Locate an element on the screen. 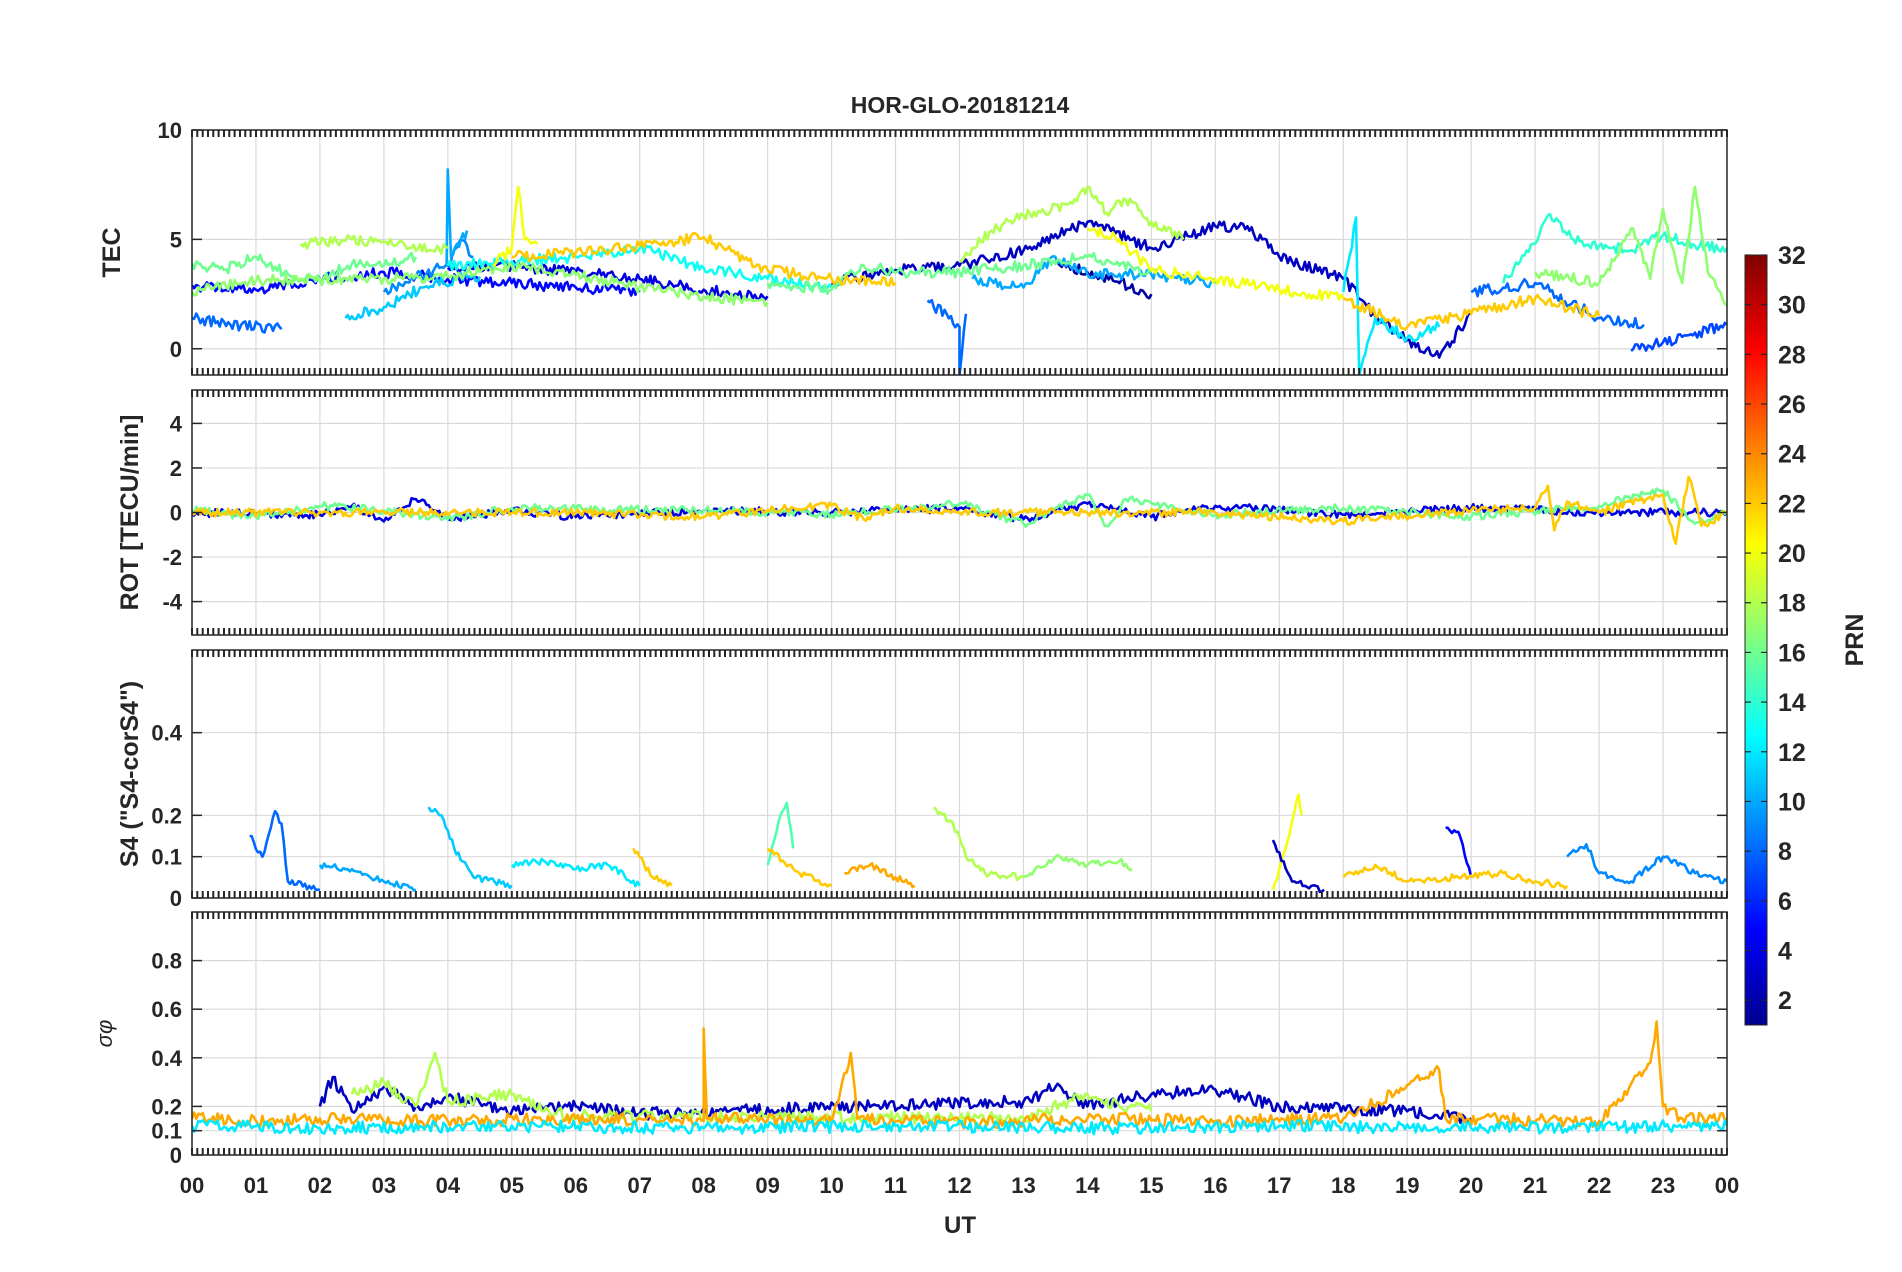 Image resolution: width=1902 pixels, height=1272 pixels. x-tick-label: 06 is located at coordinates (576, 1185).